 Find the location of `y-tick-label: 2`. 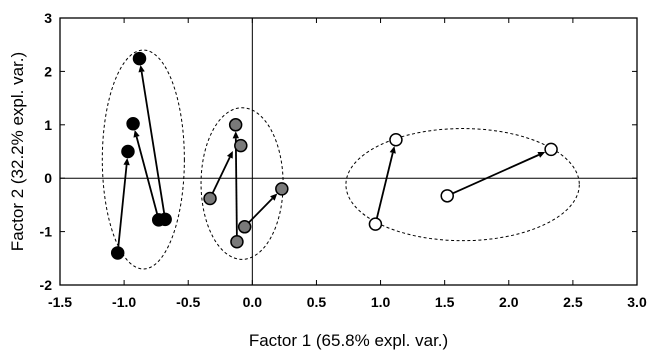

y-tick-label: 2 is located at coordinates (48, 71).